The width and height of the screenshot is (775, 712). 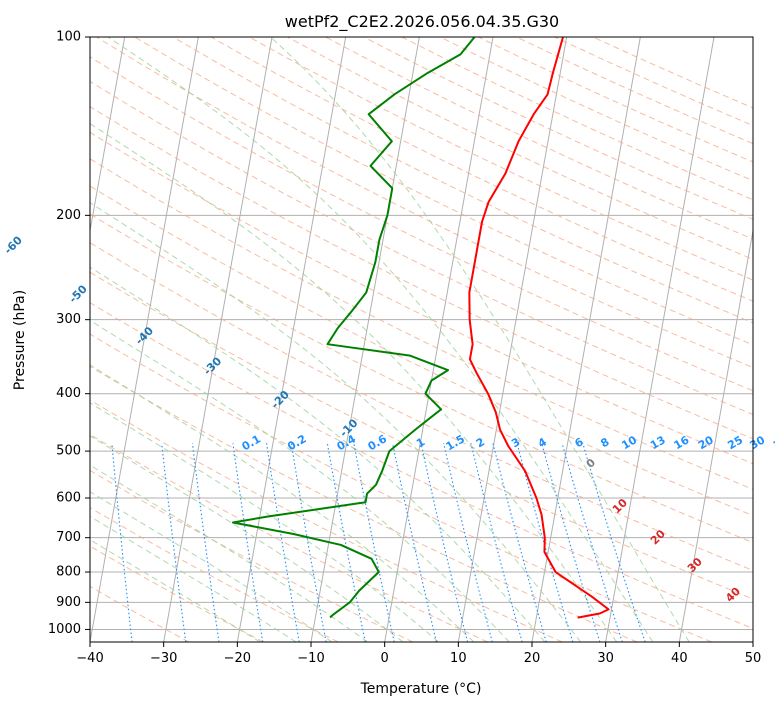 I want to click on mixing-ratio-label: 0.2, so click(x=296, y=442).